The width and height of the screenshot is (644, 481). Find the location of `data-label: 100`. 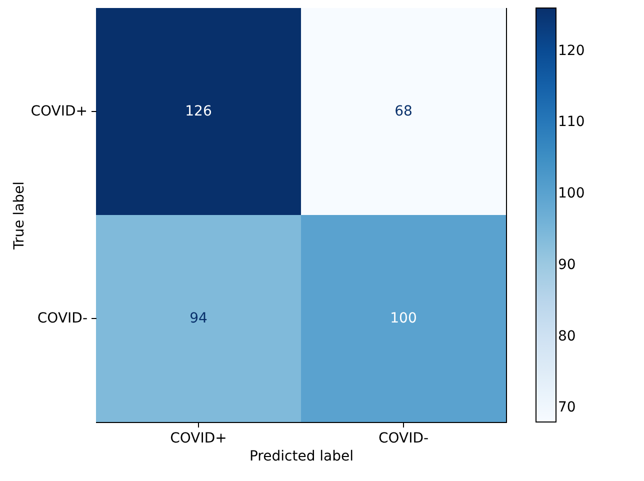

data-label: 100 is located at coordinates (403, 318).